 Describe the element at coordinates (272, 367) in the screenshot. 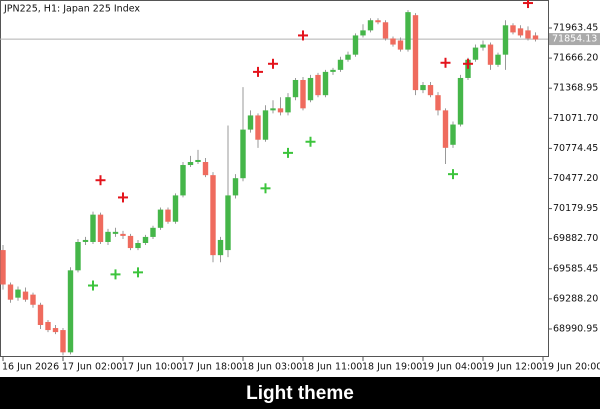

I see `x-tick-label: 18 Jun 03:00` at that location.